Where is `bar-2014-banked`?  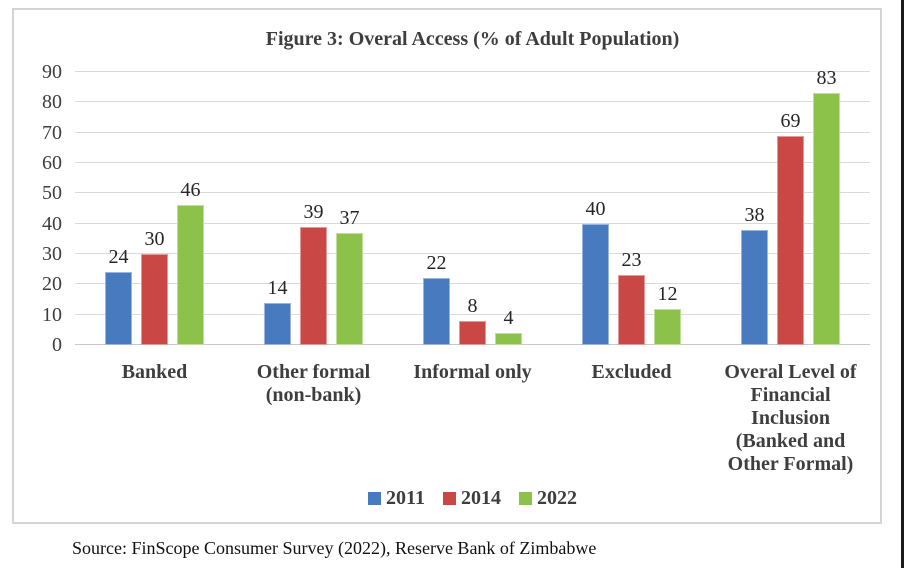
bar-2014-banked is located at coordinates (154, 299).